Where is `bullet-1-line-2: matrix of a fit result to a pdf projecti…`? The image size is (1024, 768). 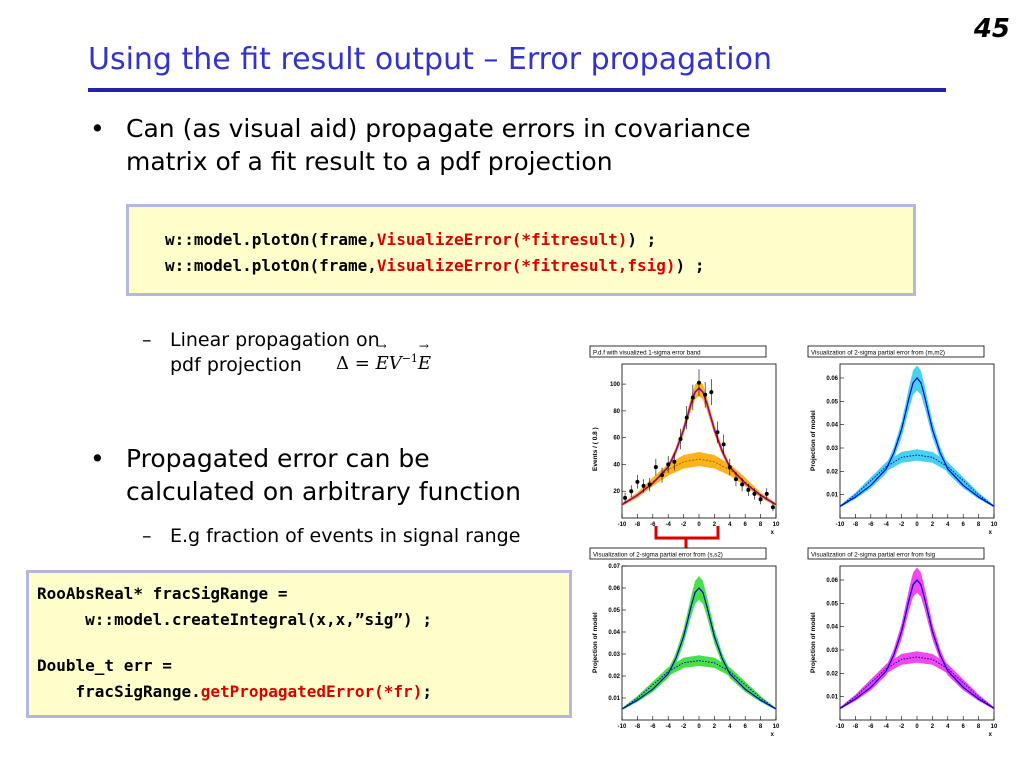
bullet-1-line-2: matrix of a fit result to a pdf projecti… is located at coordinates (369, 161).